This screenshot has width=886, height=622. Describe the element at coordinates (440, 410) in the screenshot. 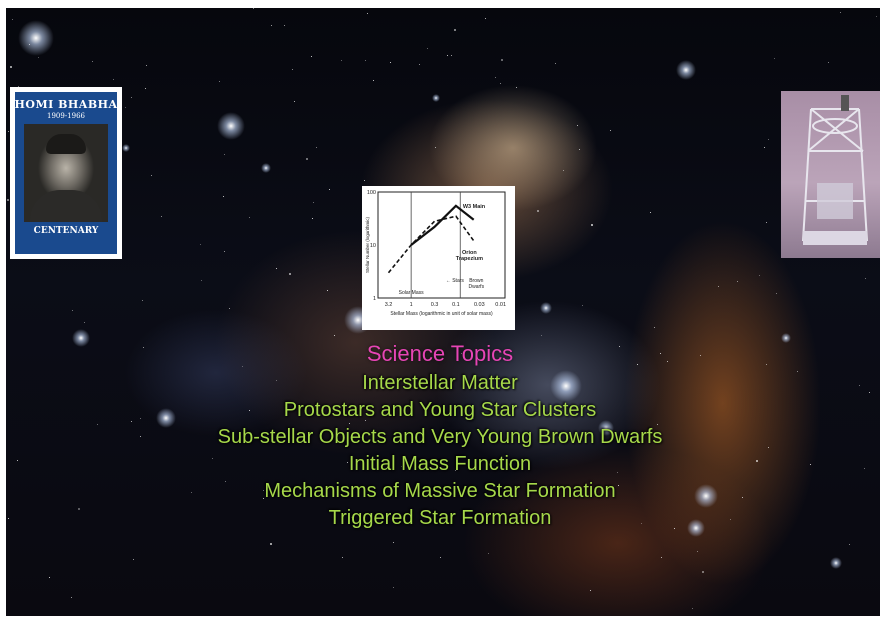

I see `topic-item: Protostars and Young Star Clusters` at that location.